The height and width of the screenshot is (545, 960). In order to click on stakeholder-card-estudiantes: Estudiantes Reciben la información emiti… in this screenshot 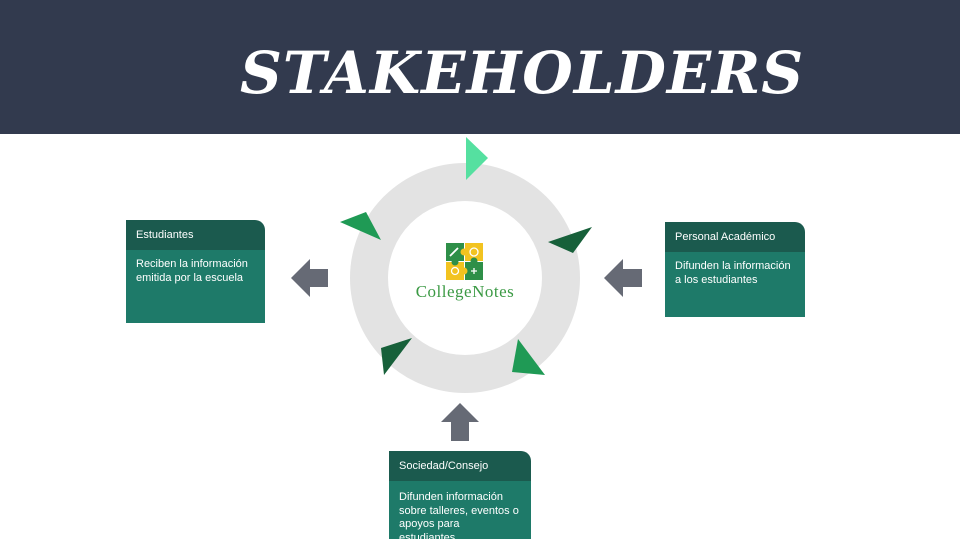, I will do `click(195, 271)`.